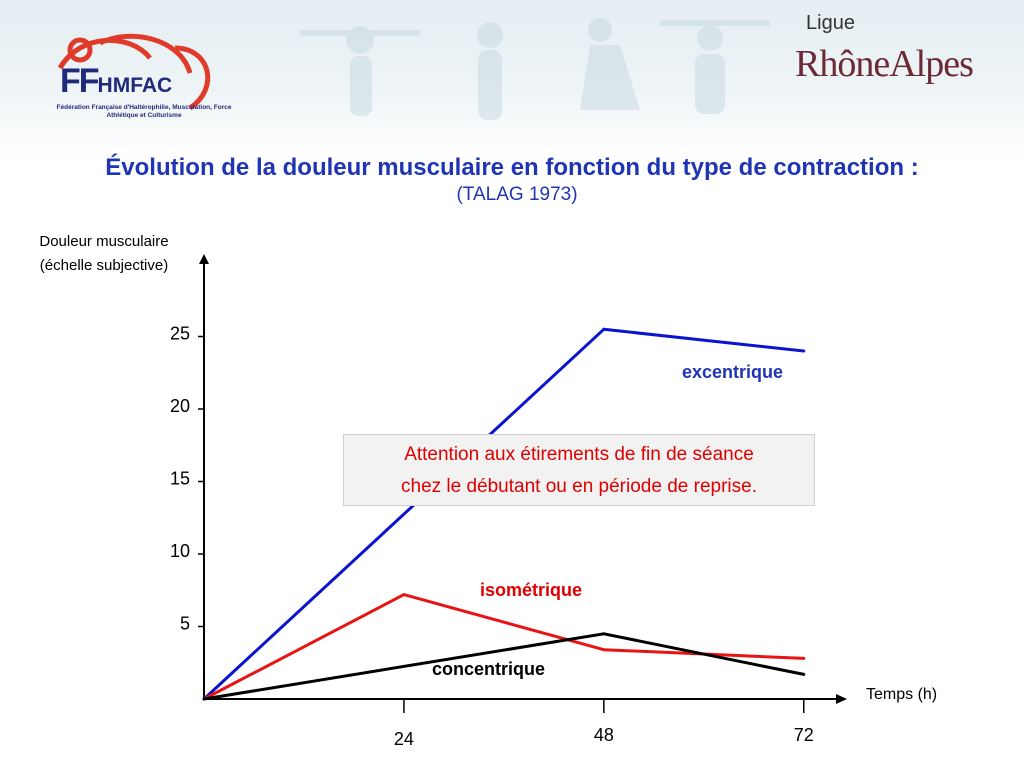 This screenshot has height=768, width=1024. I want to click on series-label-concentrique: concentrique, so click(489, 669).